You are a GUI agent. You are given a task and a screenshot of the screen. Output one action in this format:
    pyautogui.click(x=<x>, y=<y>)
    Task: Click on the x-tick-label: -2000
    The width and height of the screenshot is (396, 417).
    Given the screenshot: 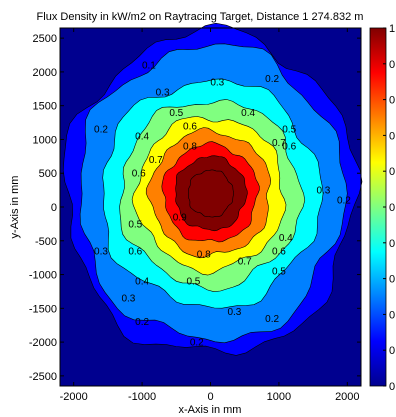 What is the action you would take?
    pyautogui.click(x=74, y=397)
    